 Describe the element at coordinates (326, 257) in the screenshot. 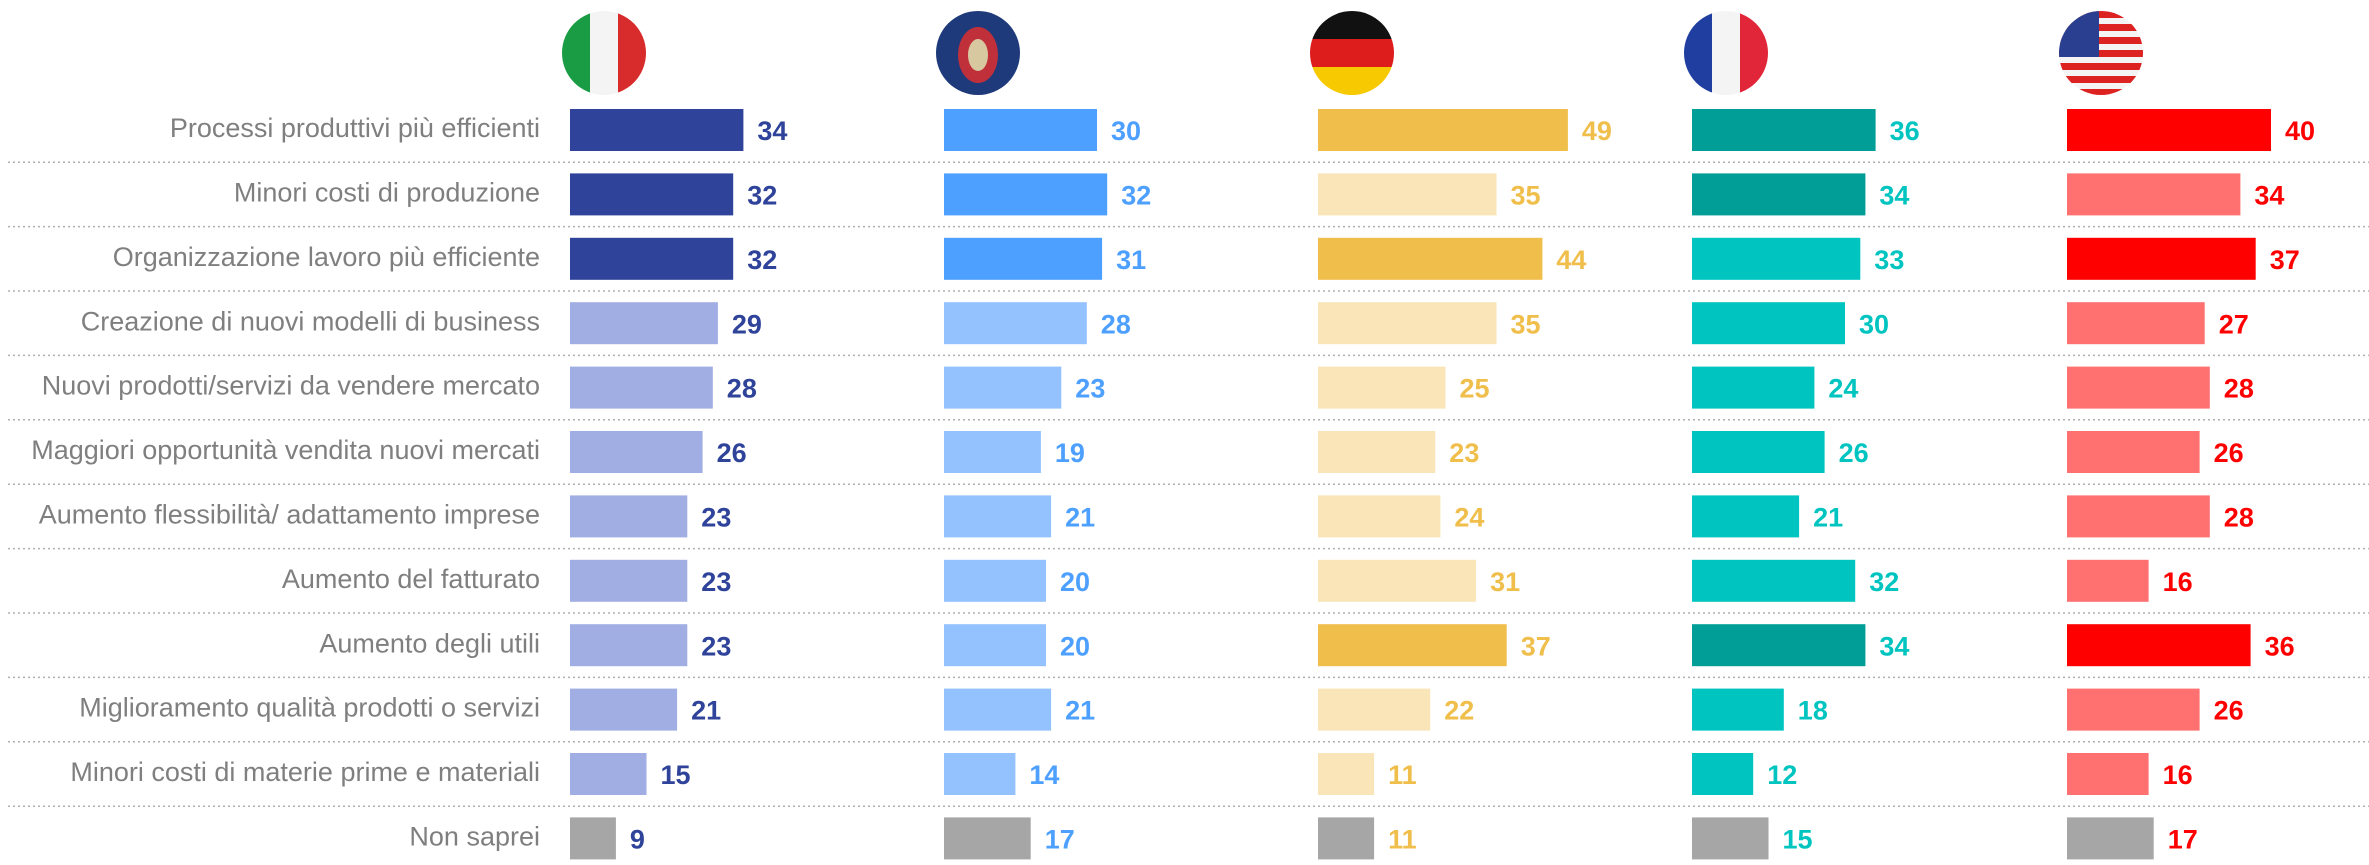

I see `category-label: Organizzazione lavoro più efficiente` at that location.